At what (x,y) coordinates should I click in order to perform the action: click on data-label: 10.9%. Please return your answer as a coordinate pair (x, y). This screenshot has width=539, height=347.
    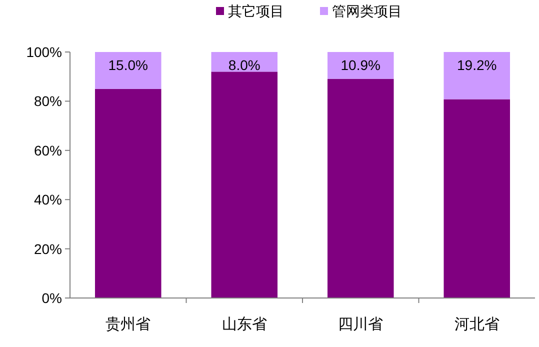
    Looking at the image, I should click on (360, 65).